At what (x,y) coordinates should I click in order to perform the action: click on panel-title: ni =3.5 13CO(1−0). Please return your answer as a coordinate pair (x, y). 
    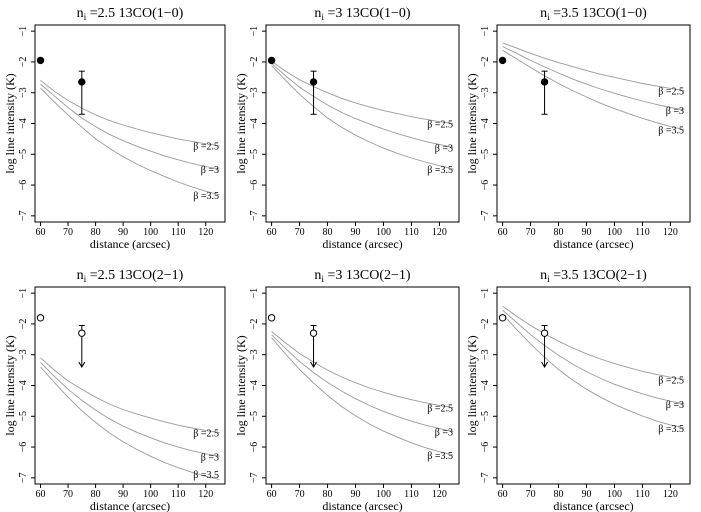
    Looking at the image, I should click on (593, 14).